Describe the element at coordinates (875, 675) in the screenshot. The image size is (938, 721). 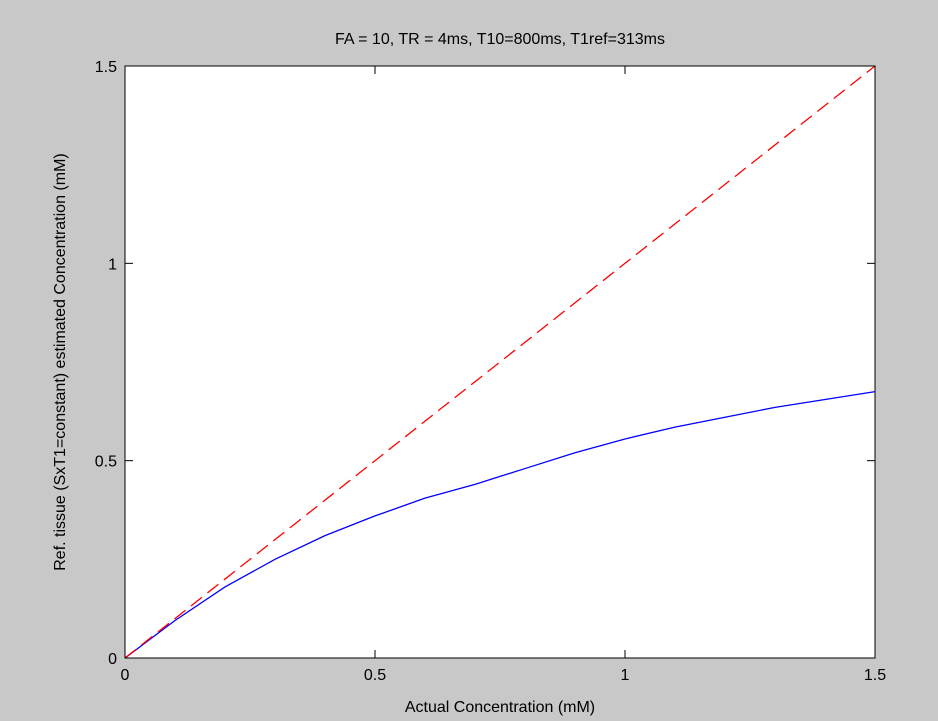
I see `x-tick-label-3: 1.5` at that location.